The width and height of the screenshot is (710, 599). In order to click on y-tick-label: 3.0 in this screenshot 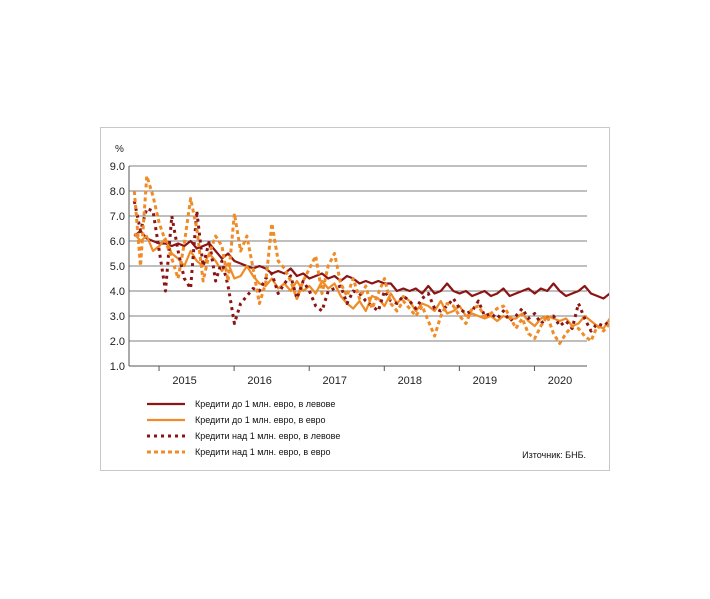, I will do `click(117, 317)`.